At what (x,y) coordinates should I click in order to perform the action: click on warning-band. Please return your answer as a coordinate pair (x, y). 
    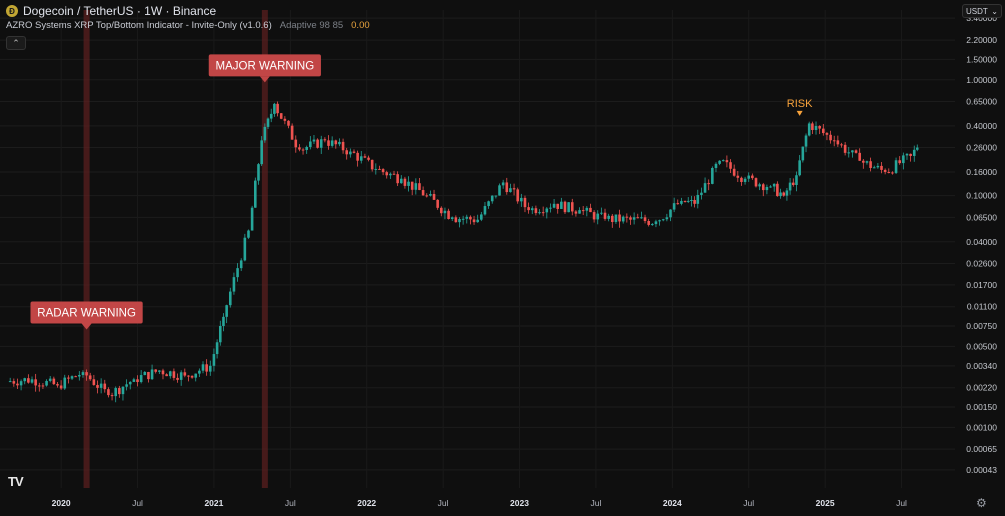
    Looking at the image, I should click on (264, 249).